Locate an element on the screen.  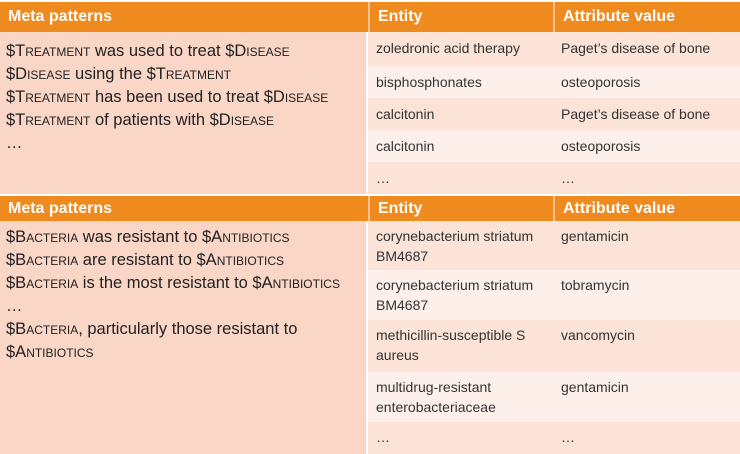
pattern-segment: of patients with $D is located at coordinates (160, 120).